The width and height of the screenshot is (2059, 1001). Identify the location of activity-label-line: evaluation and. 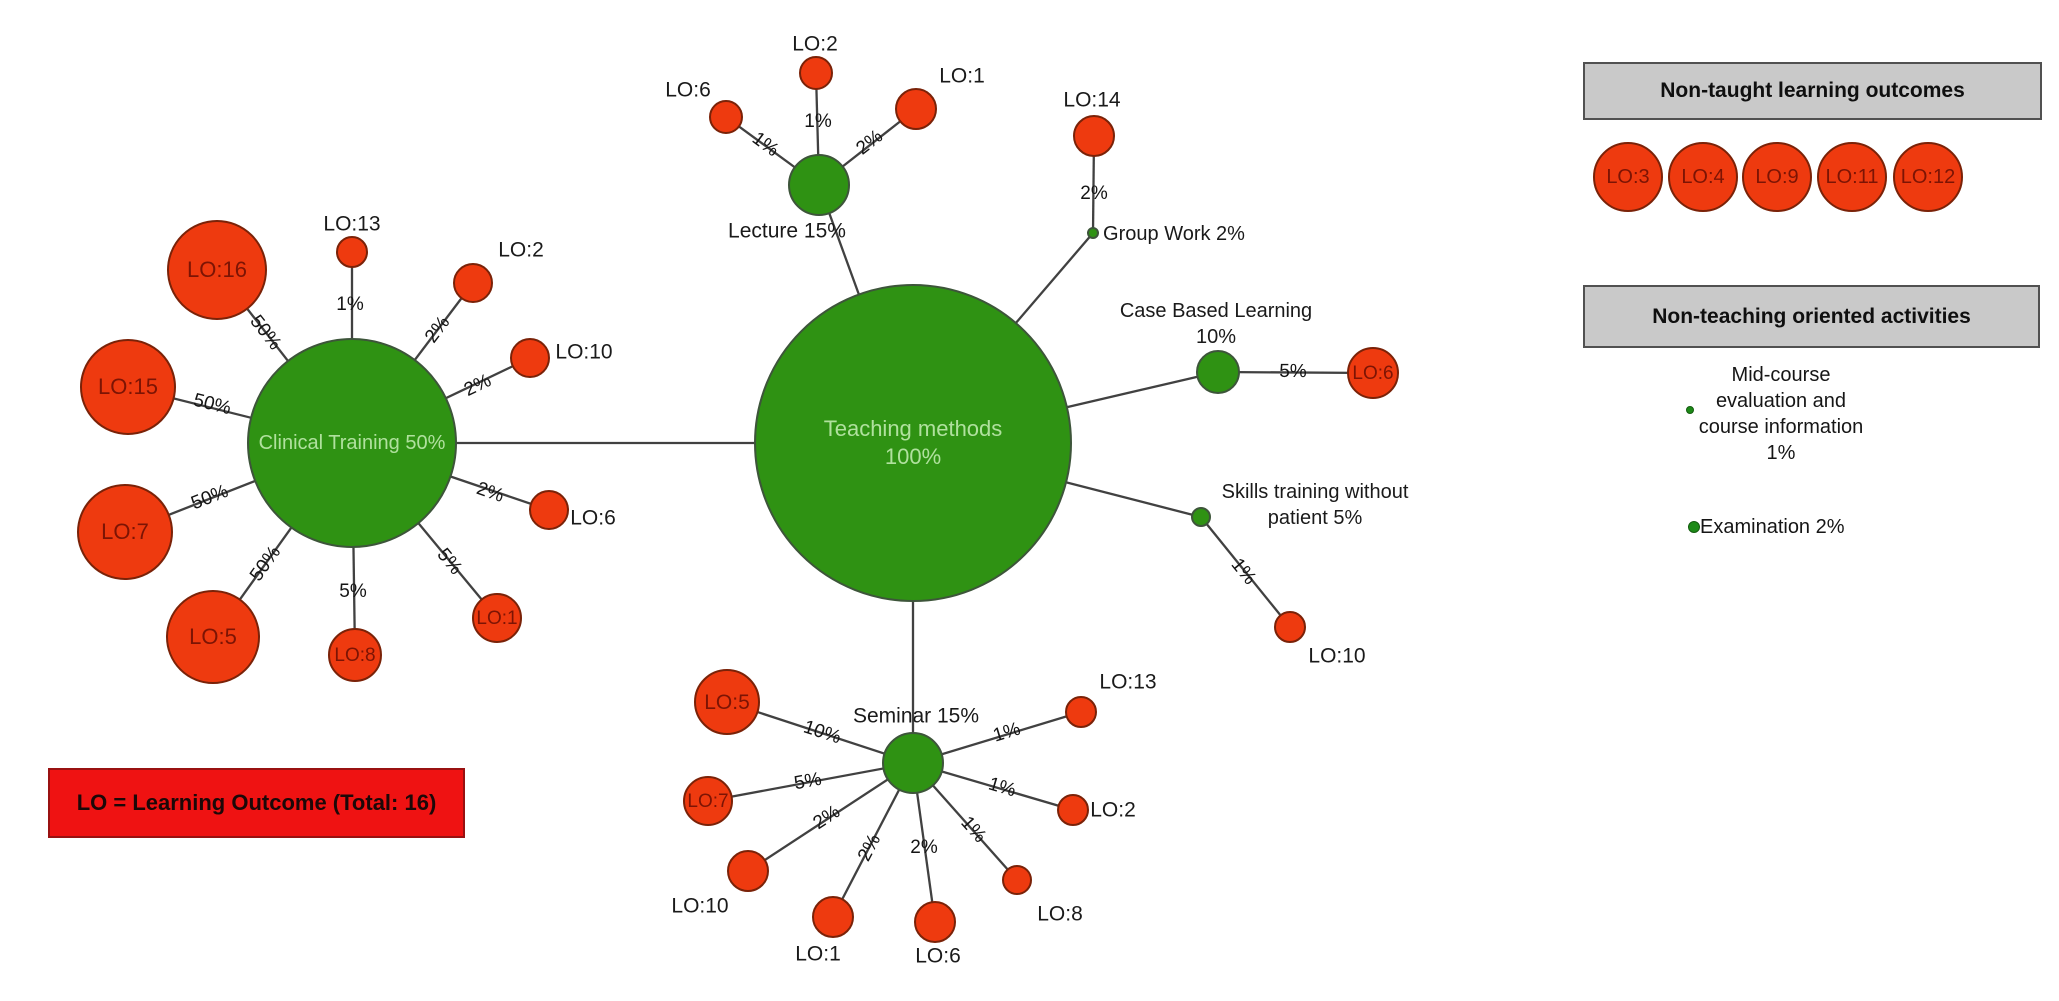
(1781, 401).